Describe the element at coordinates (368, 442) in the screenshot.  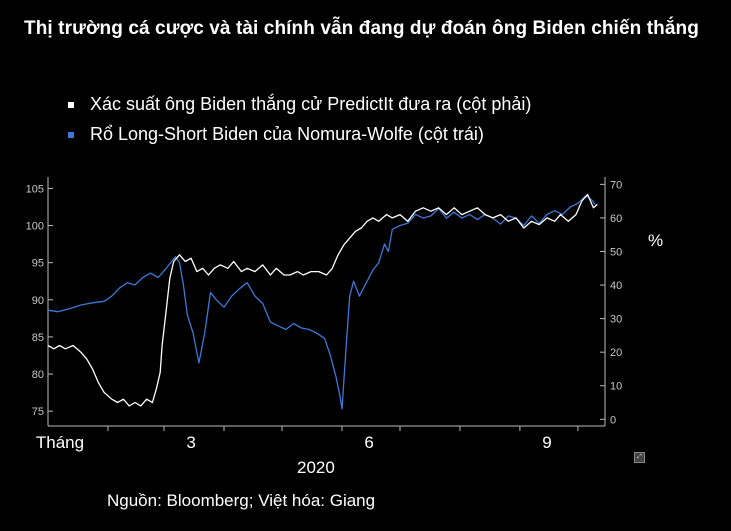
I see `x-tick-label: 6` at that location.